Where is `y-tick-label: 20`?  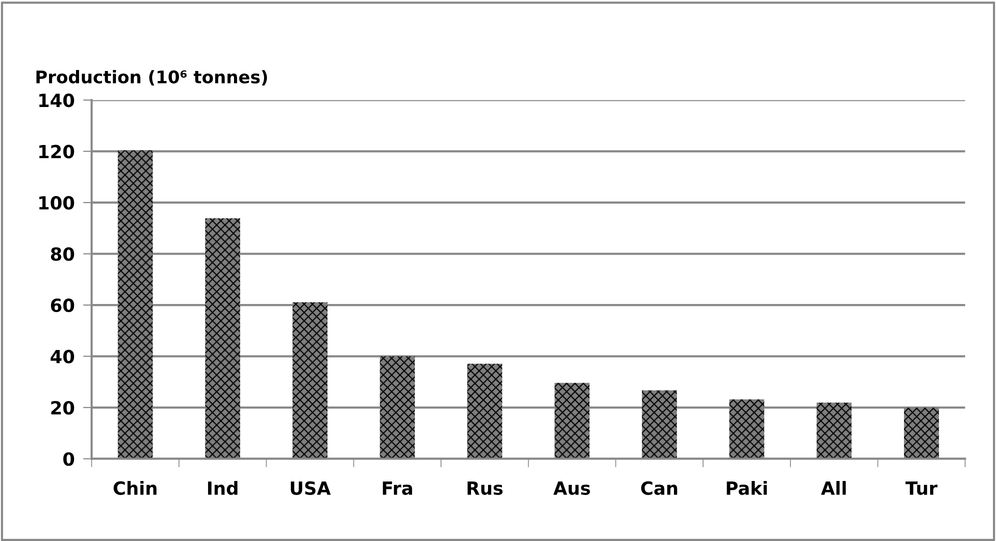 y-tick-label: 20 is located at coordinates (62, 407).